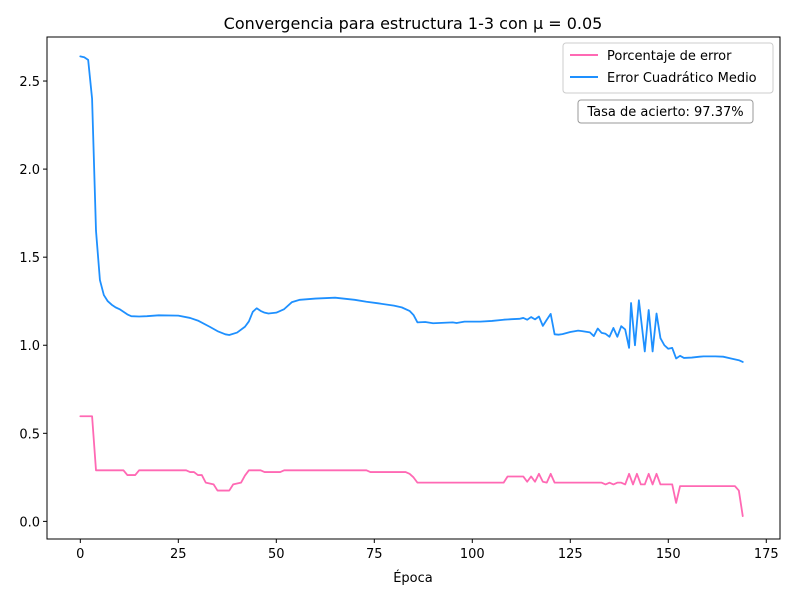  Describe the element at coordinates (29, 82) in the screenshot. I see `y-tick-label: 2.5` at that location.